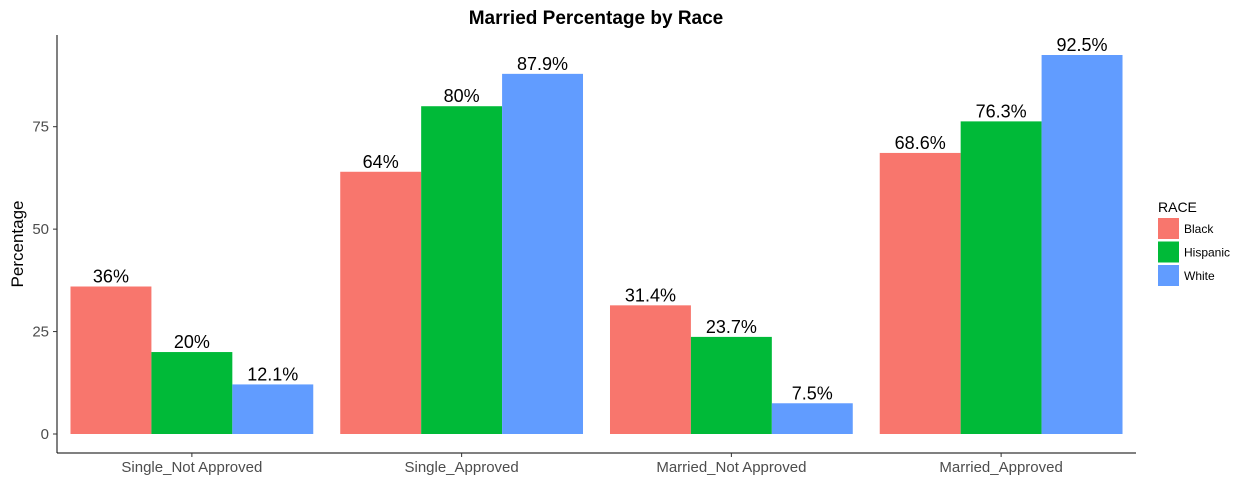 The width and height of the screenshot is (1248, 480). Describe the element at coordinates (192, 342) in the screenshot. I see `data-label: 20%` at that location.